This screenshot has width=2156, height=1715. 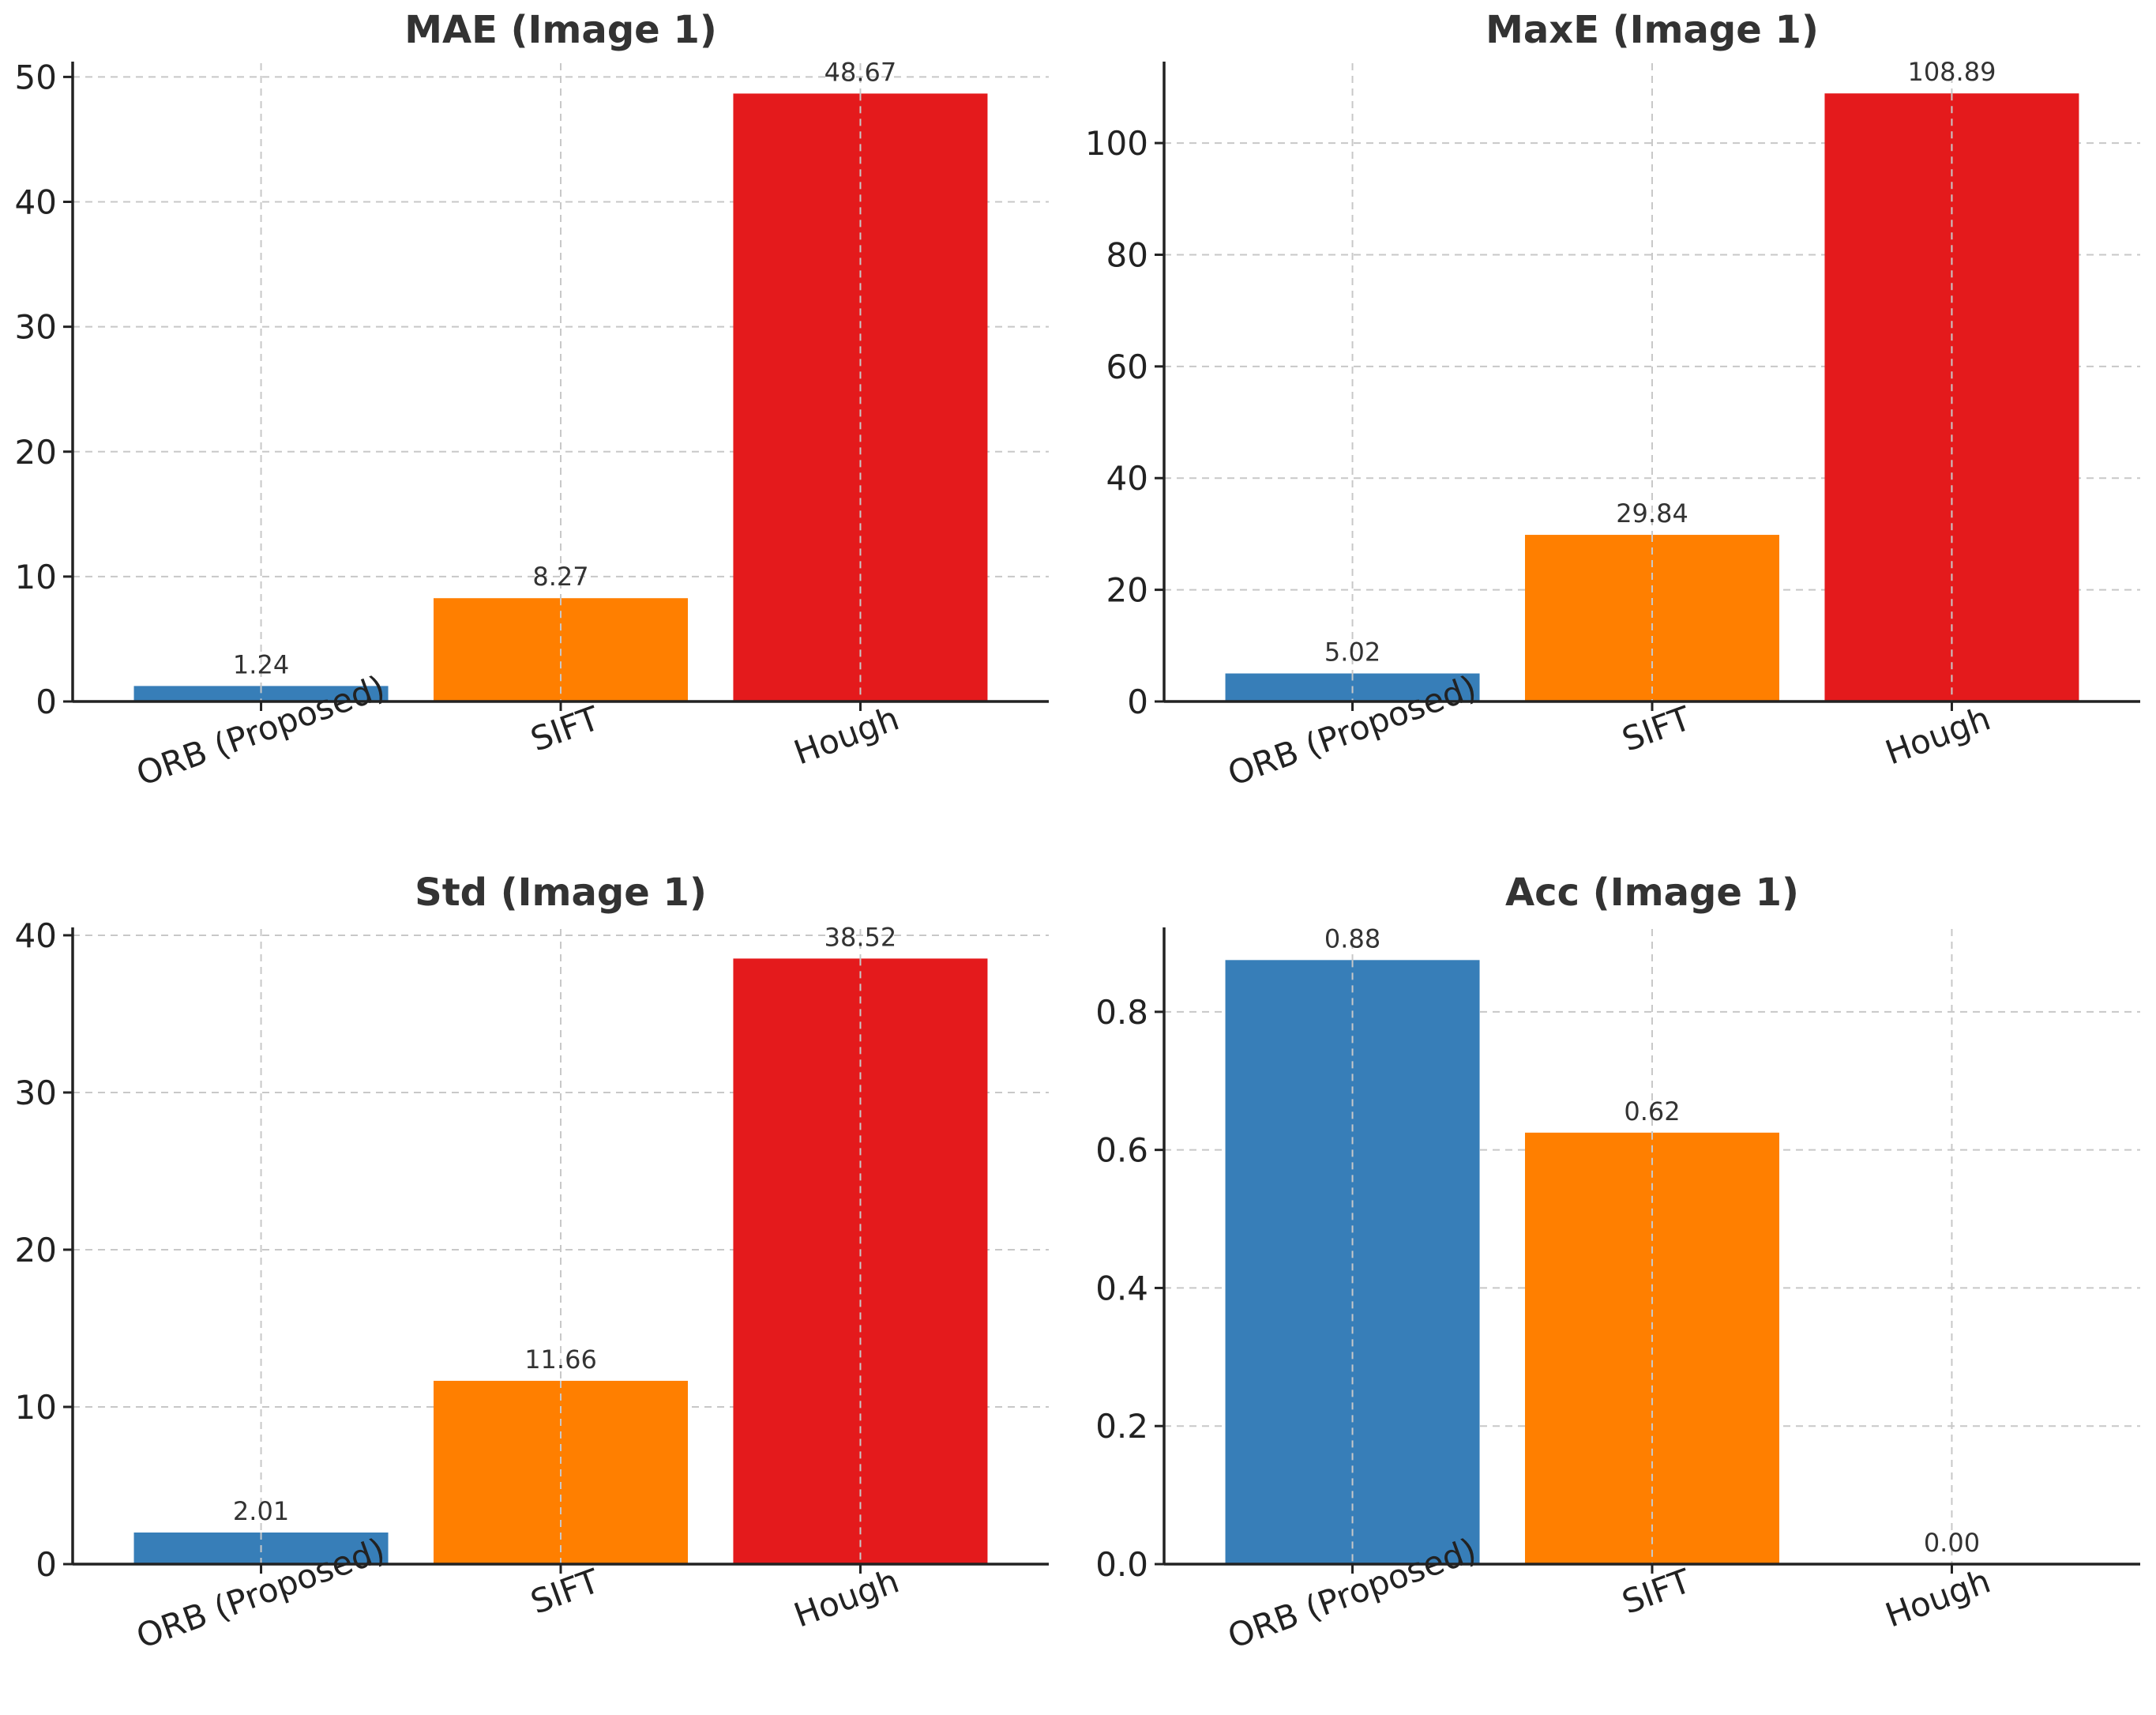 I want to click on bar-hough, so click(x=860, y=1261).